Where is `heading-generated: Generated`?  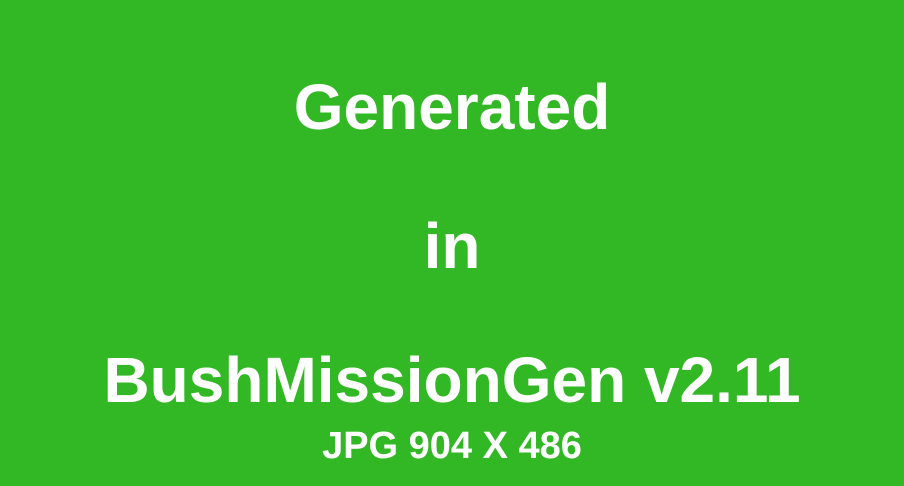
heading-generated: Generated is located at coordinates (452, 107).